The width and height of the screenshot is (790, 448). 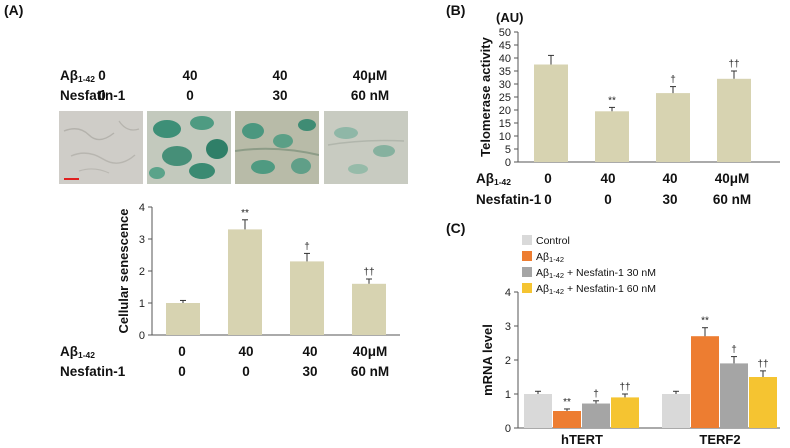 I want to click on legend-entry: Aβ1-42 + Nesfatin-1 60 nM, so click(x=596, y=289).